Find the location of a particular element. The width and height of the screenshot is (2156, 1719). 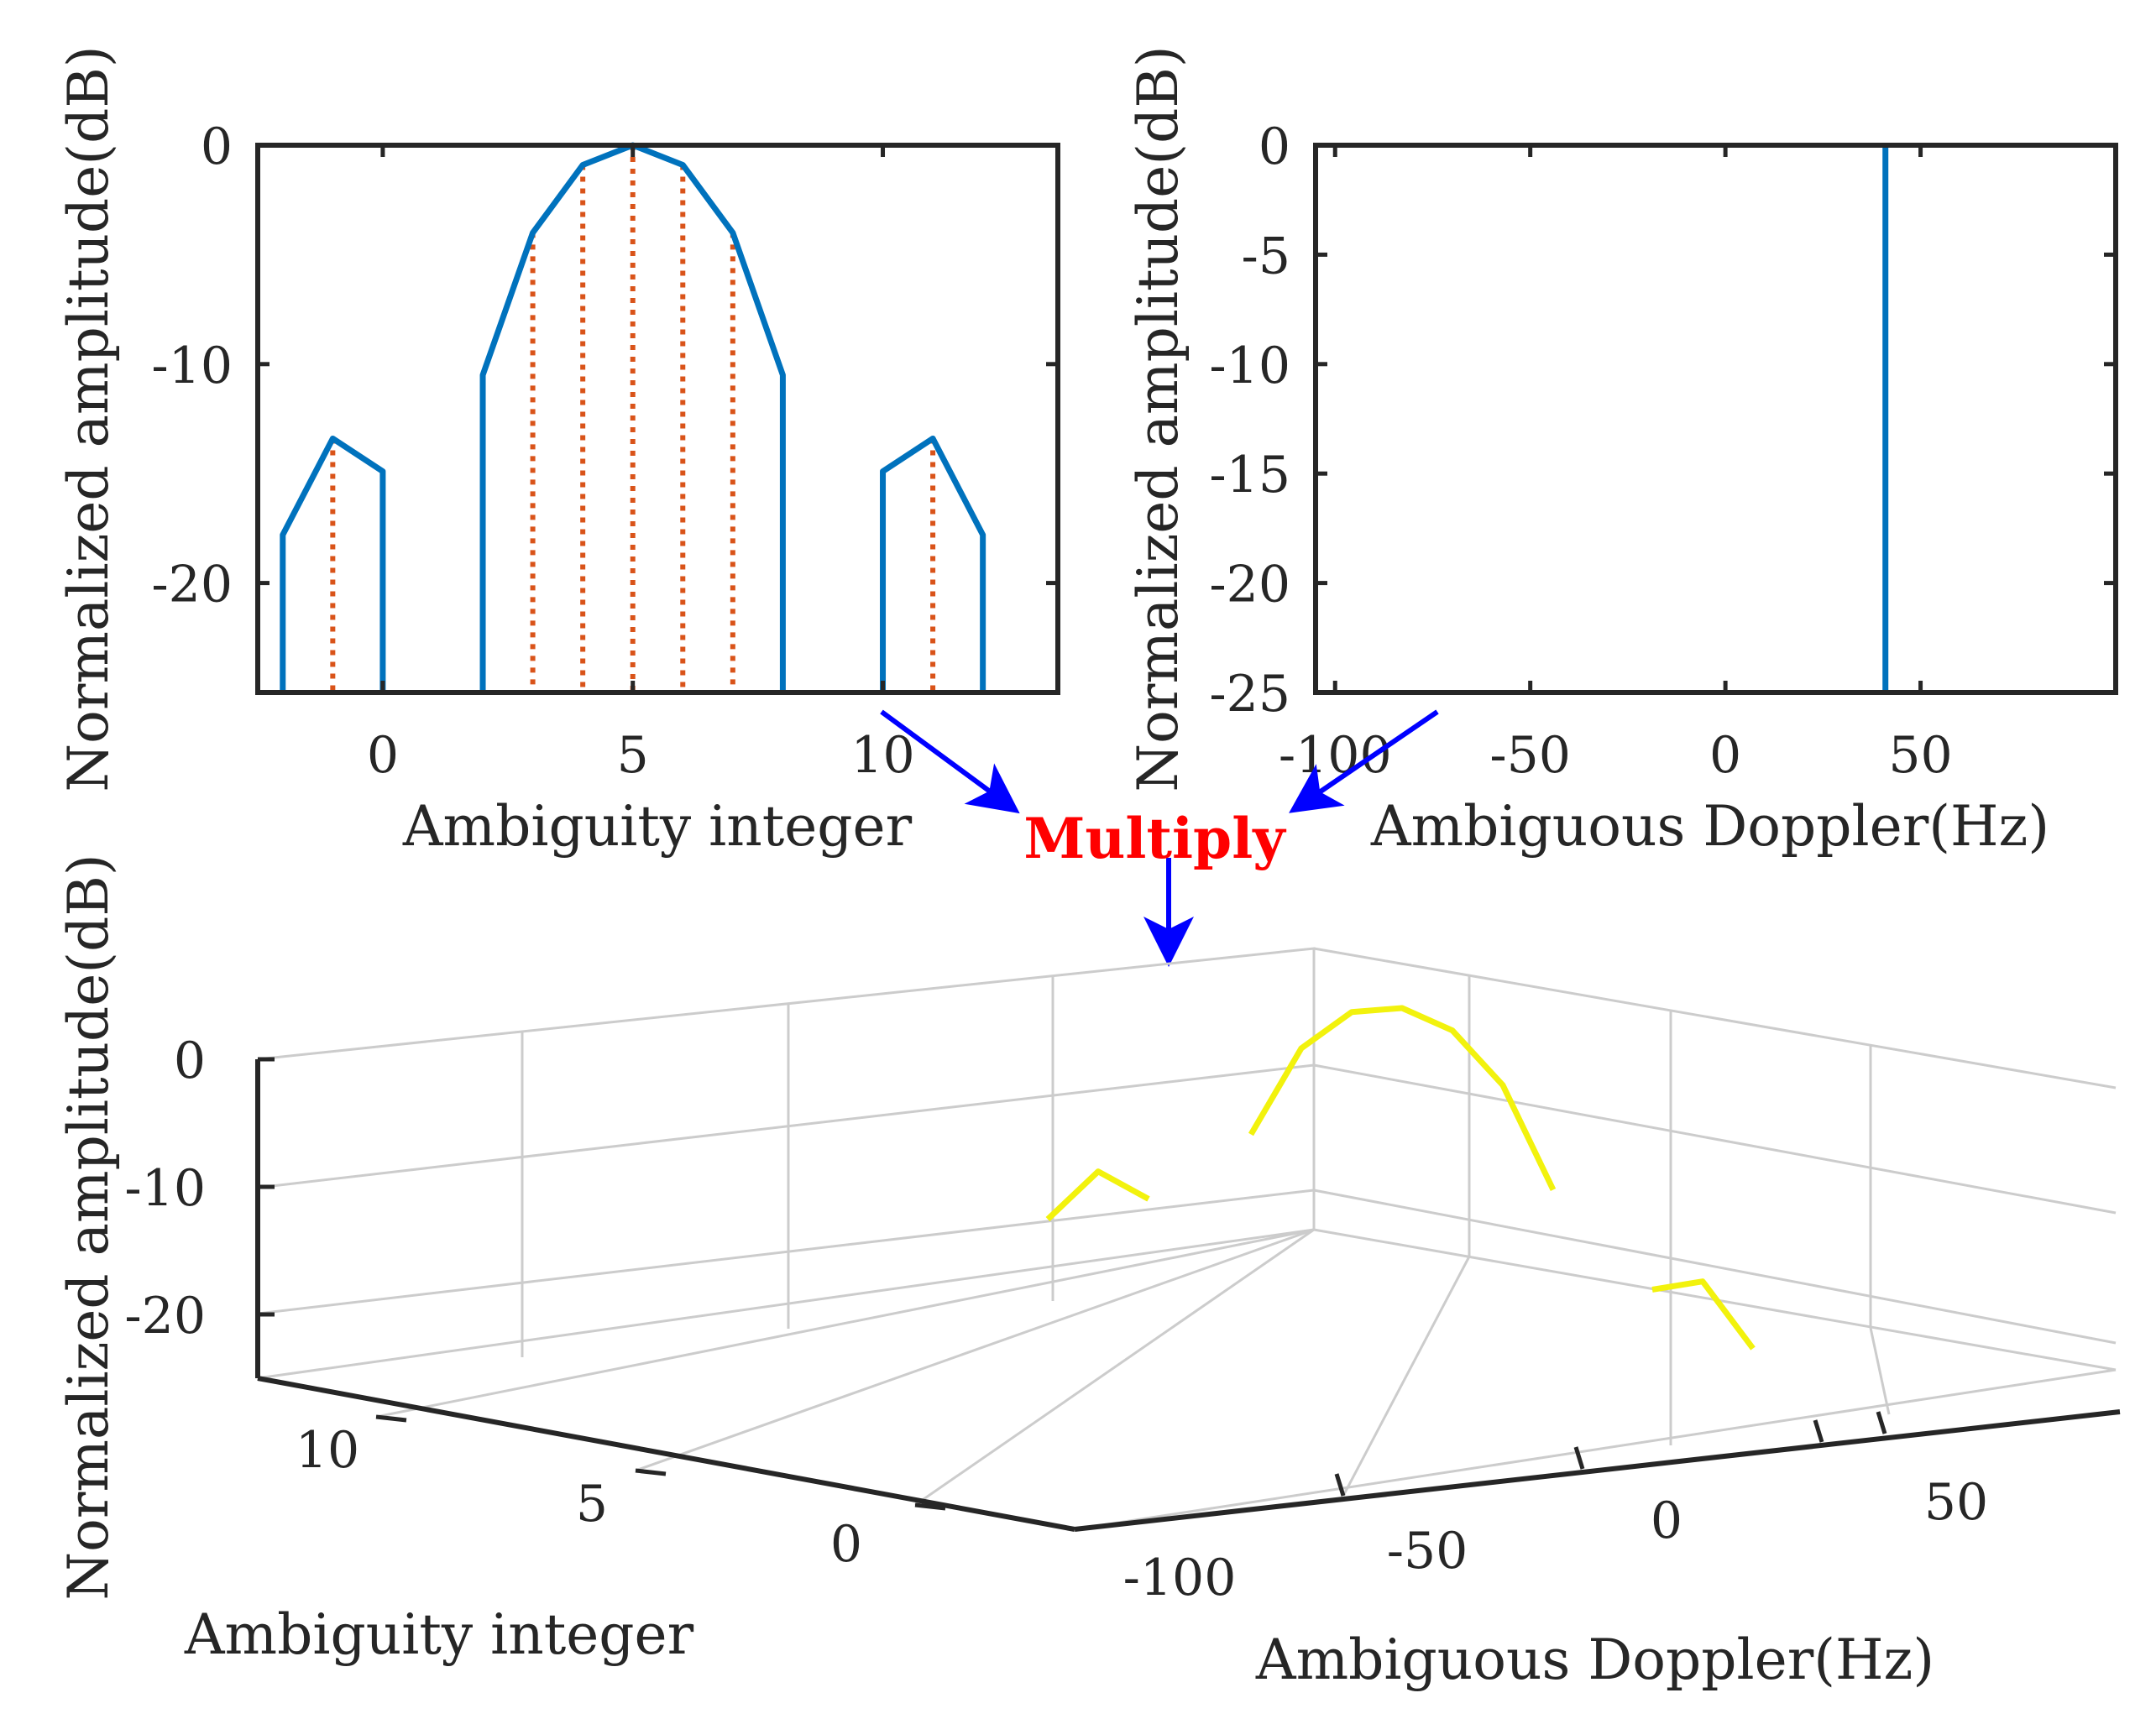

envelope-group is located at coordinates (1400, 1178).